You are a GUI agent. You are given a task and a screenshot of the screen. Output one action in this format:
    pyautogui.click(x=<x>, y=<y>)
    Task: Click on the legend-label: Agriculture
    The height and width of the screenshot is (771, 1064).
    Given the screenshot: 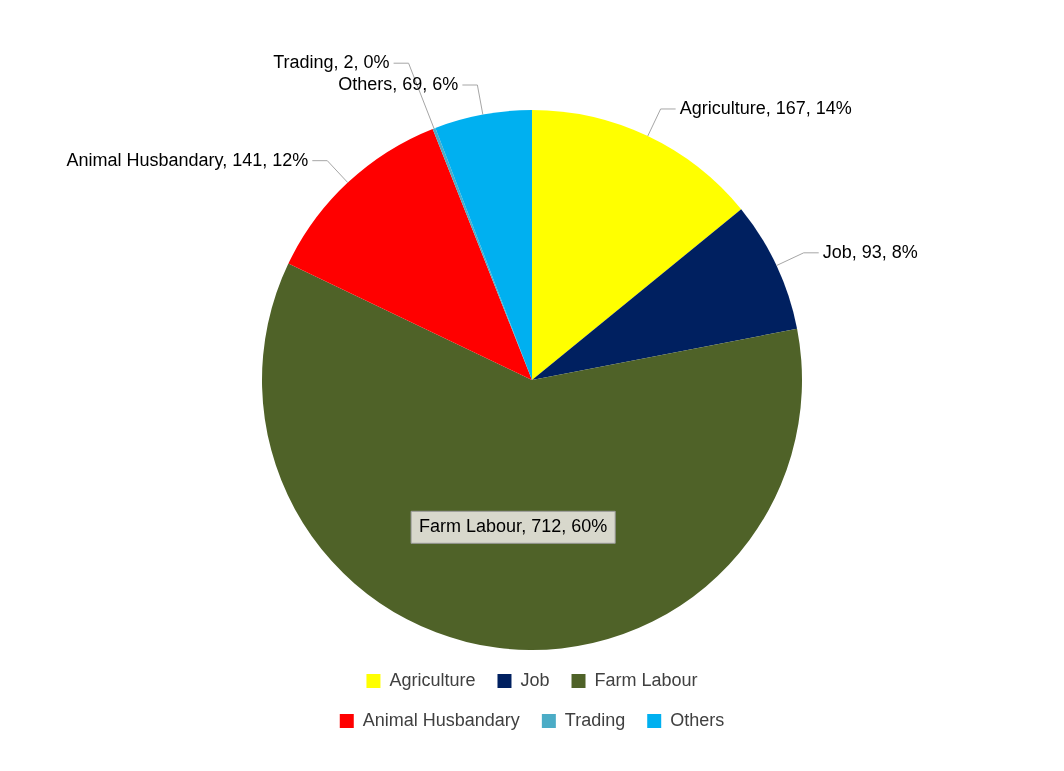 What is the action you would take?
    pyautogui.click(x=432, y=679)
    